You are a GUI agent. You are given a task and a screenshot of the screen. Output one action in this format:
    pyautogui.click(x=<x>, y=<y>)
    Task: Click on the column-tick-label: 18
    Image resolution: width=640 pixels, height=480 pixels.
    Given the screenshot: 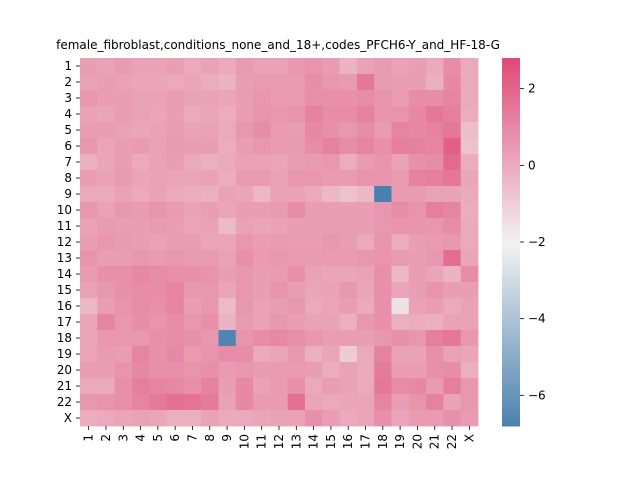 What is the action you would take?
    pyautogui.click(x=383, y=441)
    